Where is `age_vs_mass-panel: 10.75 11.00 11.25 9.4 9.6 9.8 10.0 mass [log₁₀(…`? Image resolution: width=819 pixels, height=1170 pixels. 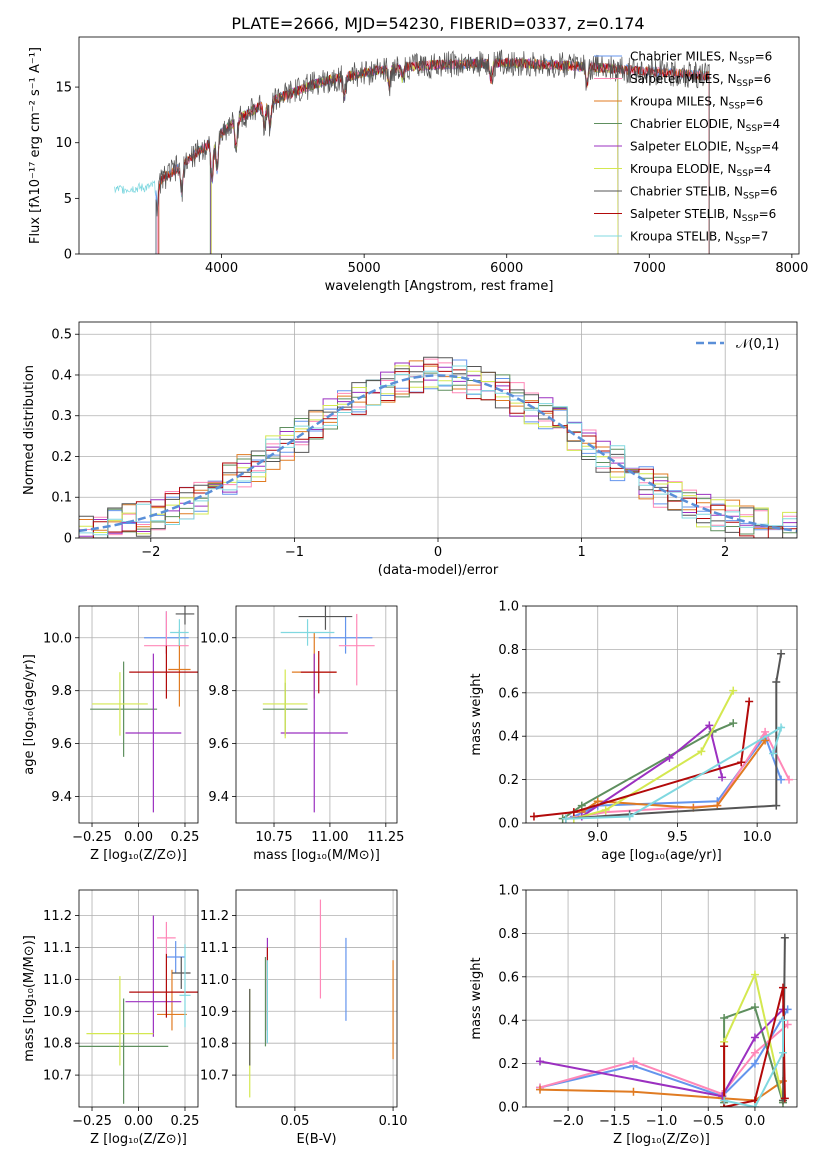
age_vs_mass-panel: 10.75 11.00 11.25 9.4 9.6 9.8 10.0 mass [log₁₀(… is located at coordinates (302, 734).